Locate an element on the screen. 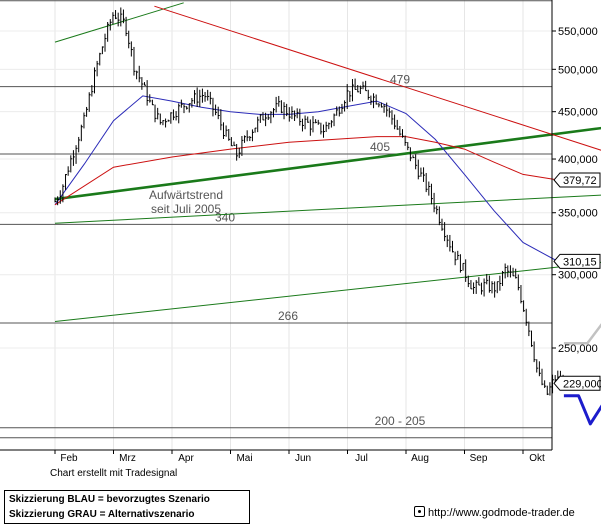  globe-icon is located at coordinates (419, 511).